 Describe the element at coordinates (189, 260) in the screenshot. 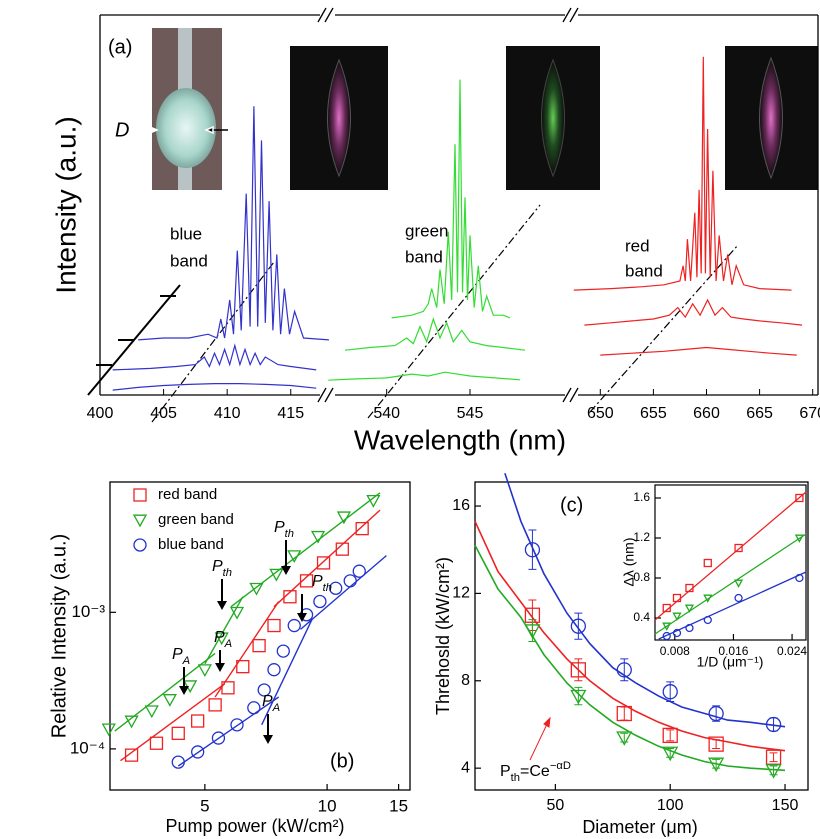

I see `band-label: band` at that location.